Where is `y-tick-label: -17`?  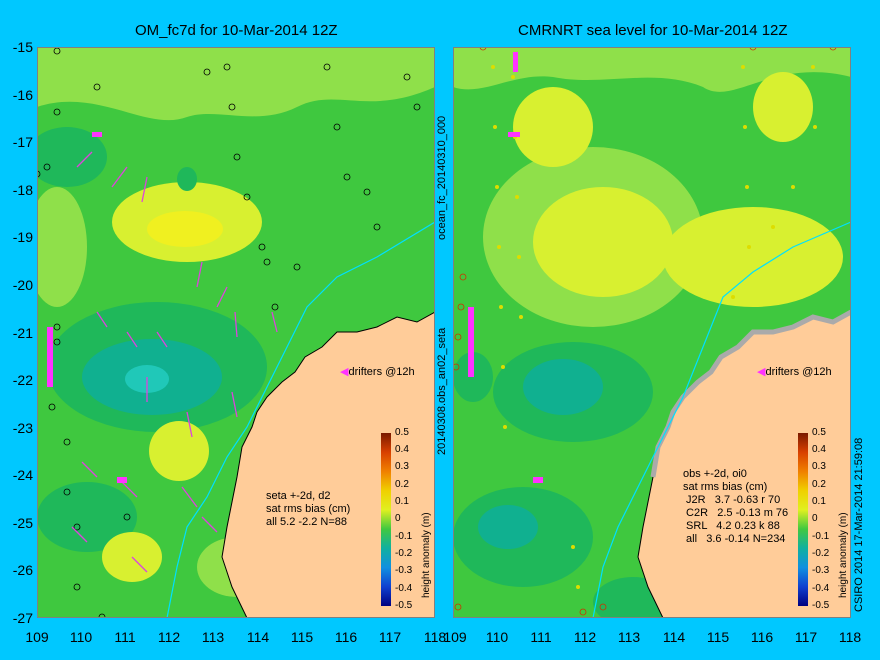
y-tick-label: -17 is located at coordinates (22, 142).